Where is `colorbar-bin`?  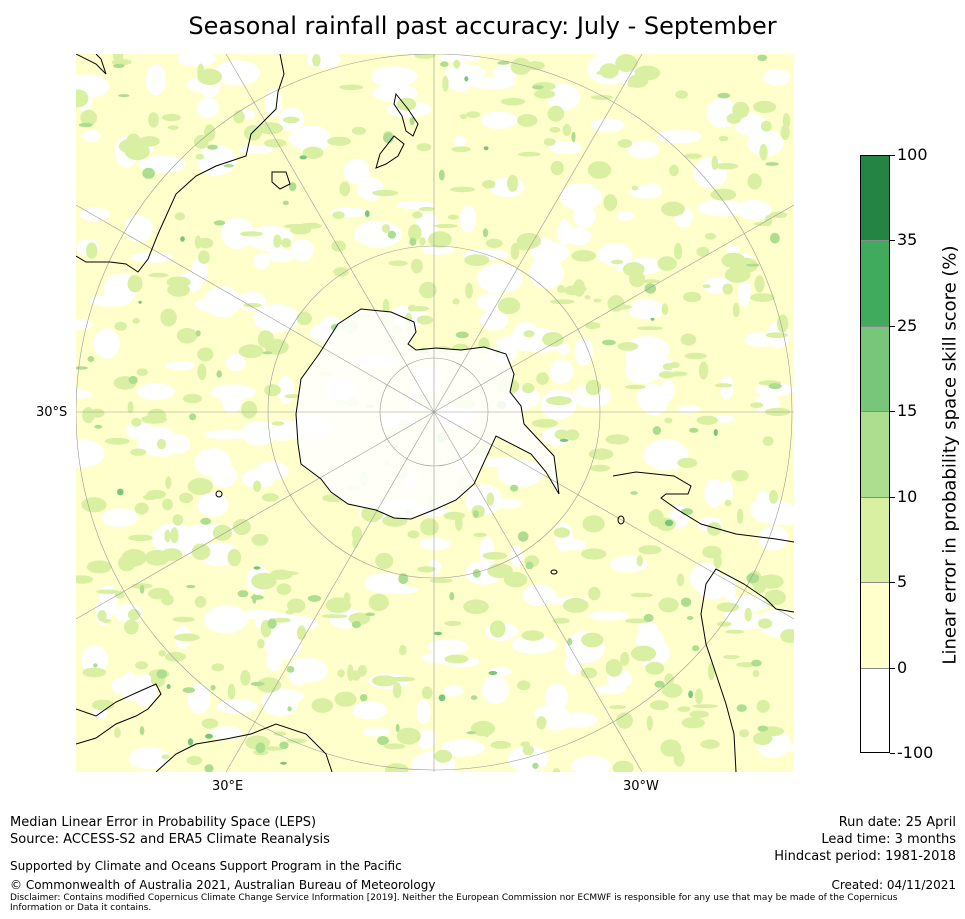
colorbar-bin is located at coordinates (875, 198).